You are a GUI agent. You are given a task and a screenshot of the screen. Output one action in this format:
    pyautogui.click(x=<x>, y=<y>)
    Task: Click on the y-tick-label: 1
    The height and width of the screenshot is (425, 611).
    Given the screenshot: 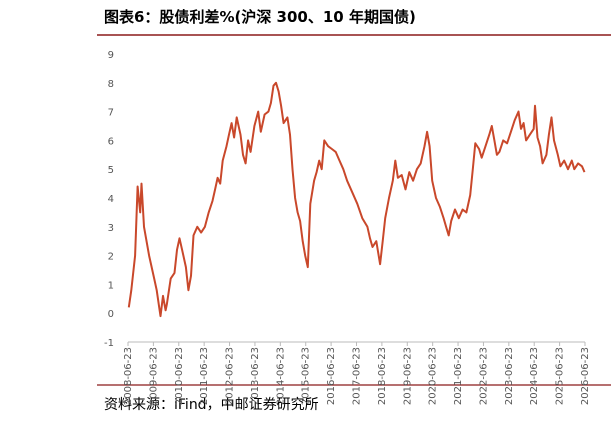 What is the action you would take?
    pyautogui.click(x=111, y=285)
    